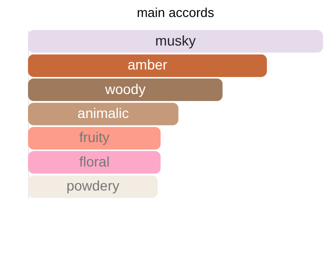 The height and width of the screenshot is (264, 335). Describe the element at coordinates (93, 186) in the screenshot. I see `y-tick-label: powdery` at that location.